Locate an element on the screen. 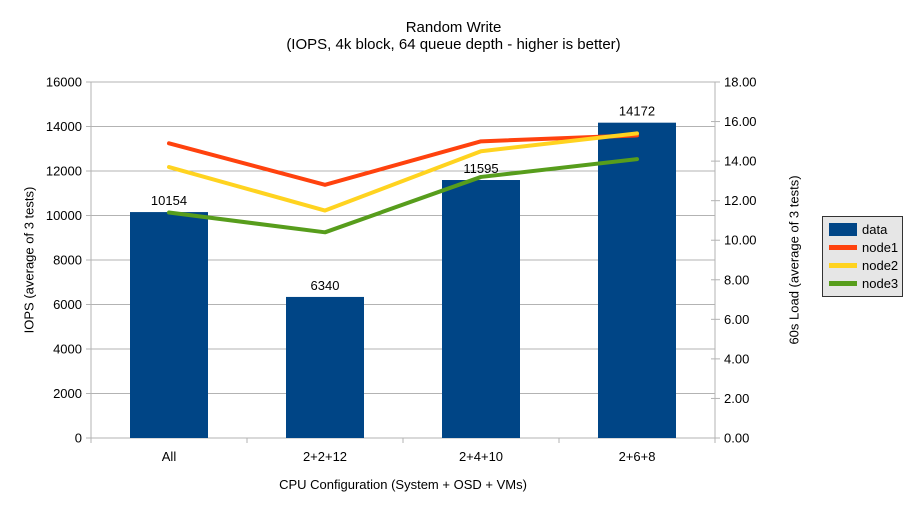 The width and height of the screenshot is (907, 510). left-axis-title: IOPS (average of 3 tests) is located at coordinates (29, 260).